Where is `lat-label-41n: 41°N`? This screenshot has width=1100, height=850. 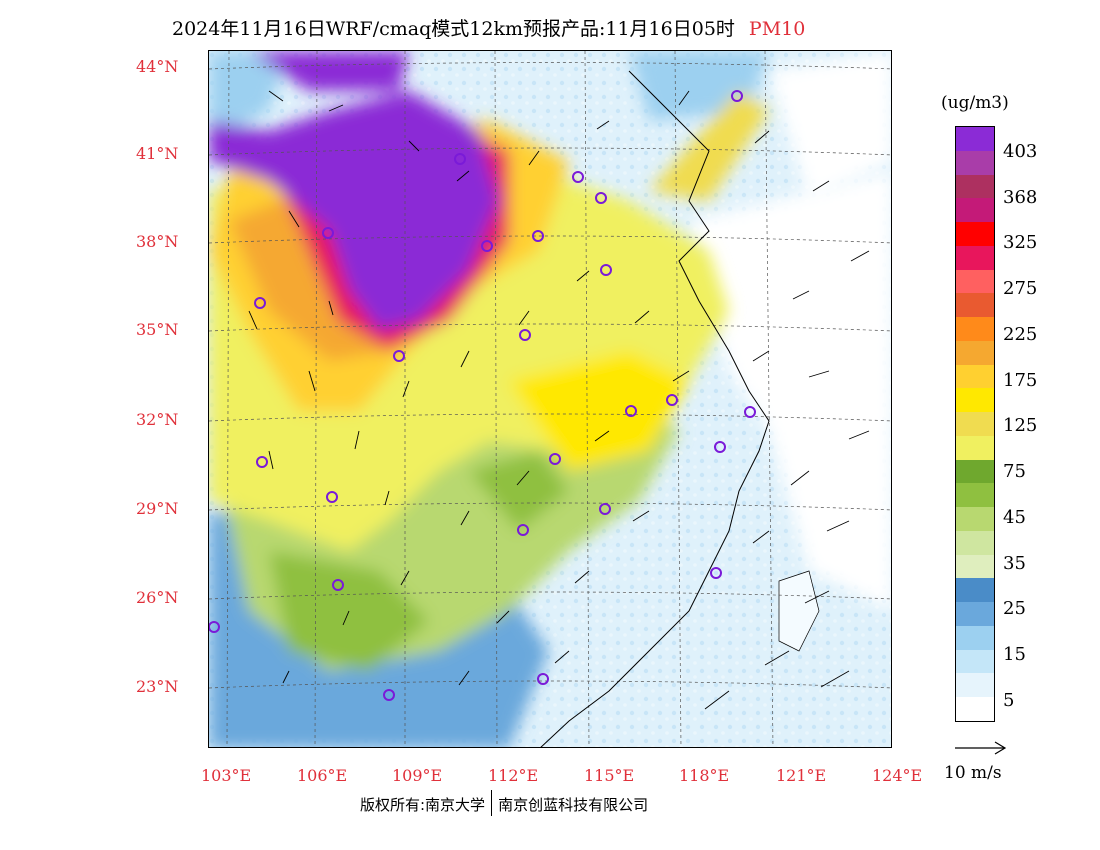 lat-label-41n: 41°N is located at coordinates (157, 153).